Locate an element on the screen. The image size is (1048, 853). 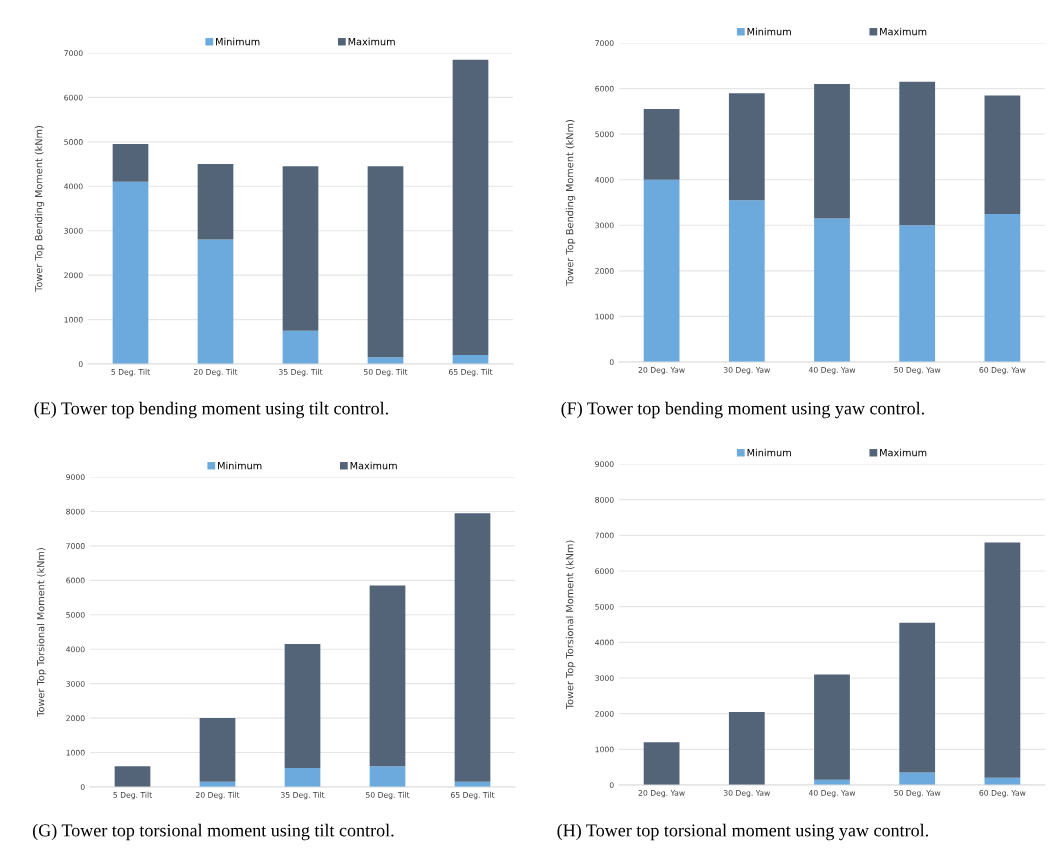
text: (H) Tower top torsional moment using yaw control. is located at coordinates (742, 832).